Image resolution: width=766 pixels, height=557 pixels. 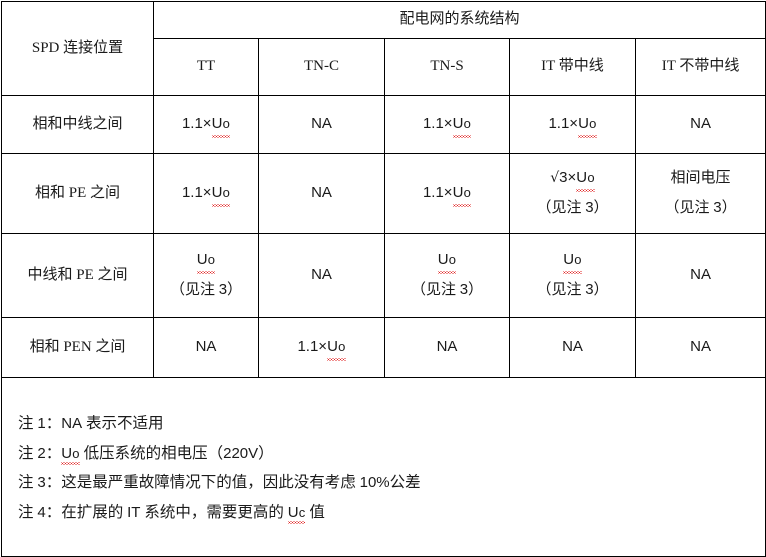 What do you see at coordinates (573, 179) in the screenshot?
I see `cell-value: √3×Uo` at bounding box center [573, 179].